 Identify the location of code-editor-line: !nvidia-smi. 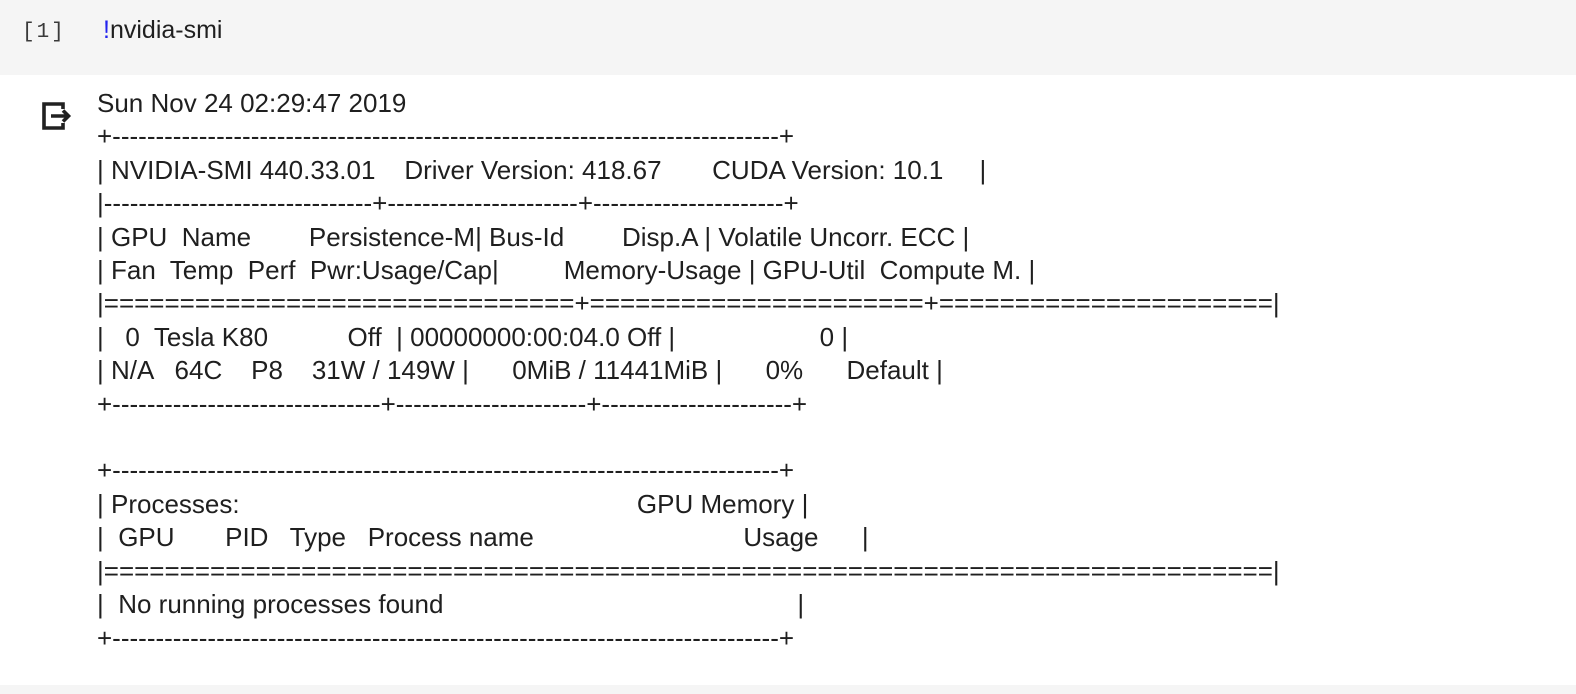
(162, 30).